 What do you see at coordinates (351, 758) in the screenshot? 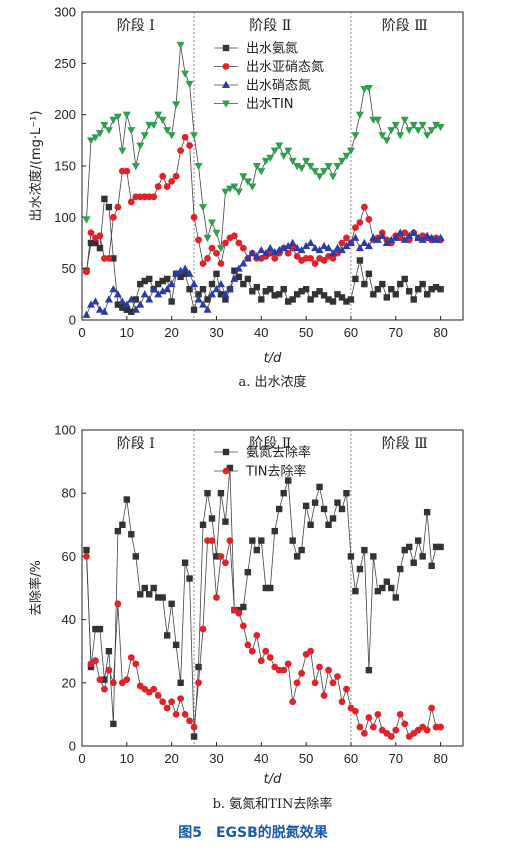
I see `x-tick-label: 60` at bounding box center [351, 758].